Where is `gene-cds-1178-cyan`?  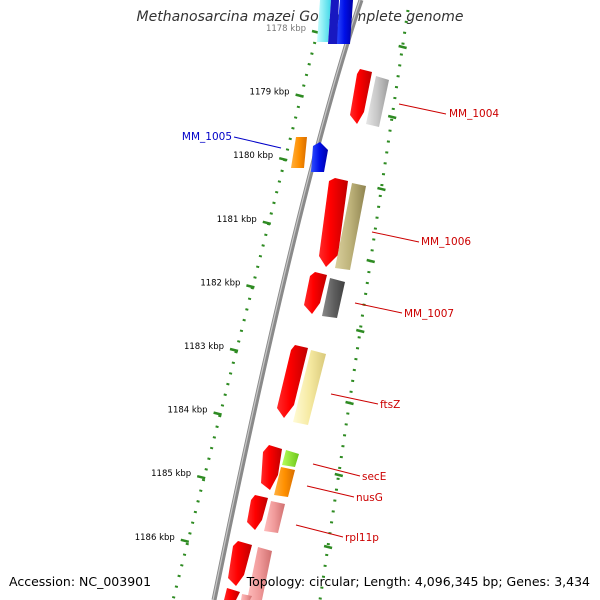 gene-cds-1178-cyan is located at coordinates (324, 21).